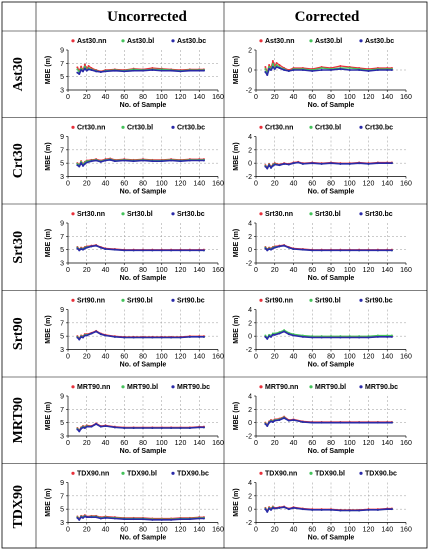 Image resolution: width=430 pixels, height=550 pixels. Describe the element at coordinates (387, 270) in the screenshot. I see `x-tick-label: 140` at that location.